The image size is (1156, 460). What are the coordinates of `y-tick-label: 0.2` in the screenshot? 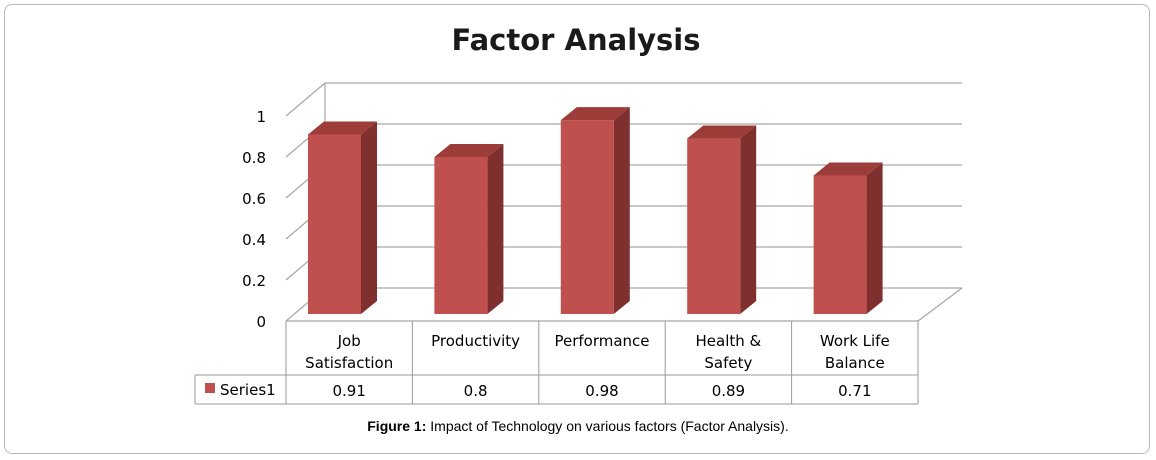 It's located at (254, 281).